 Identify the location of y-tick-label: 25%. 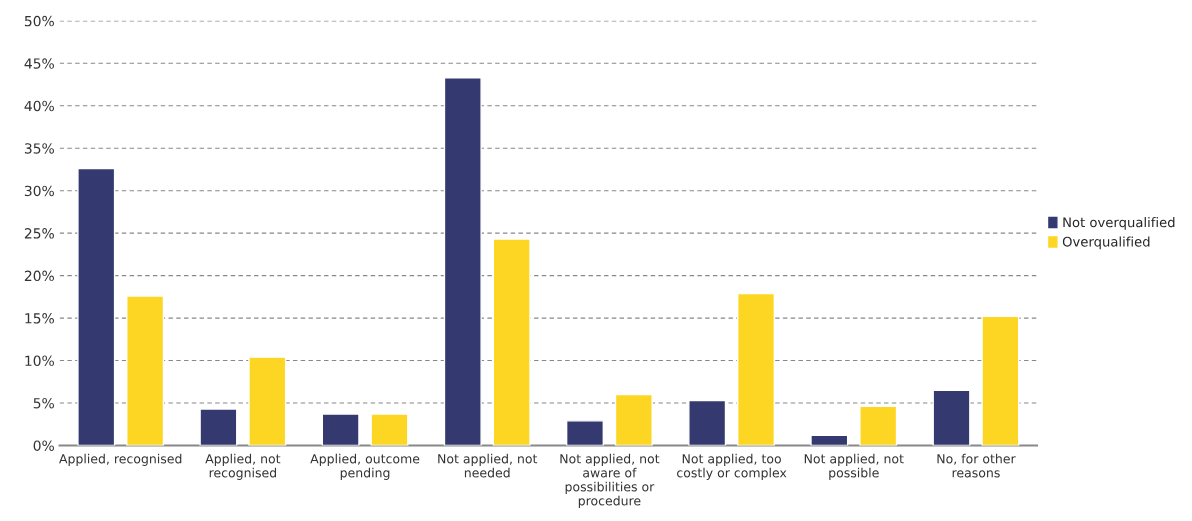
(39, 233).